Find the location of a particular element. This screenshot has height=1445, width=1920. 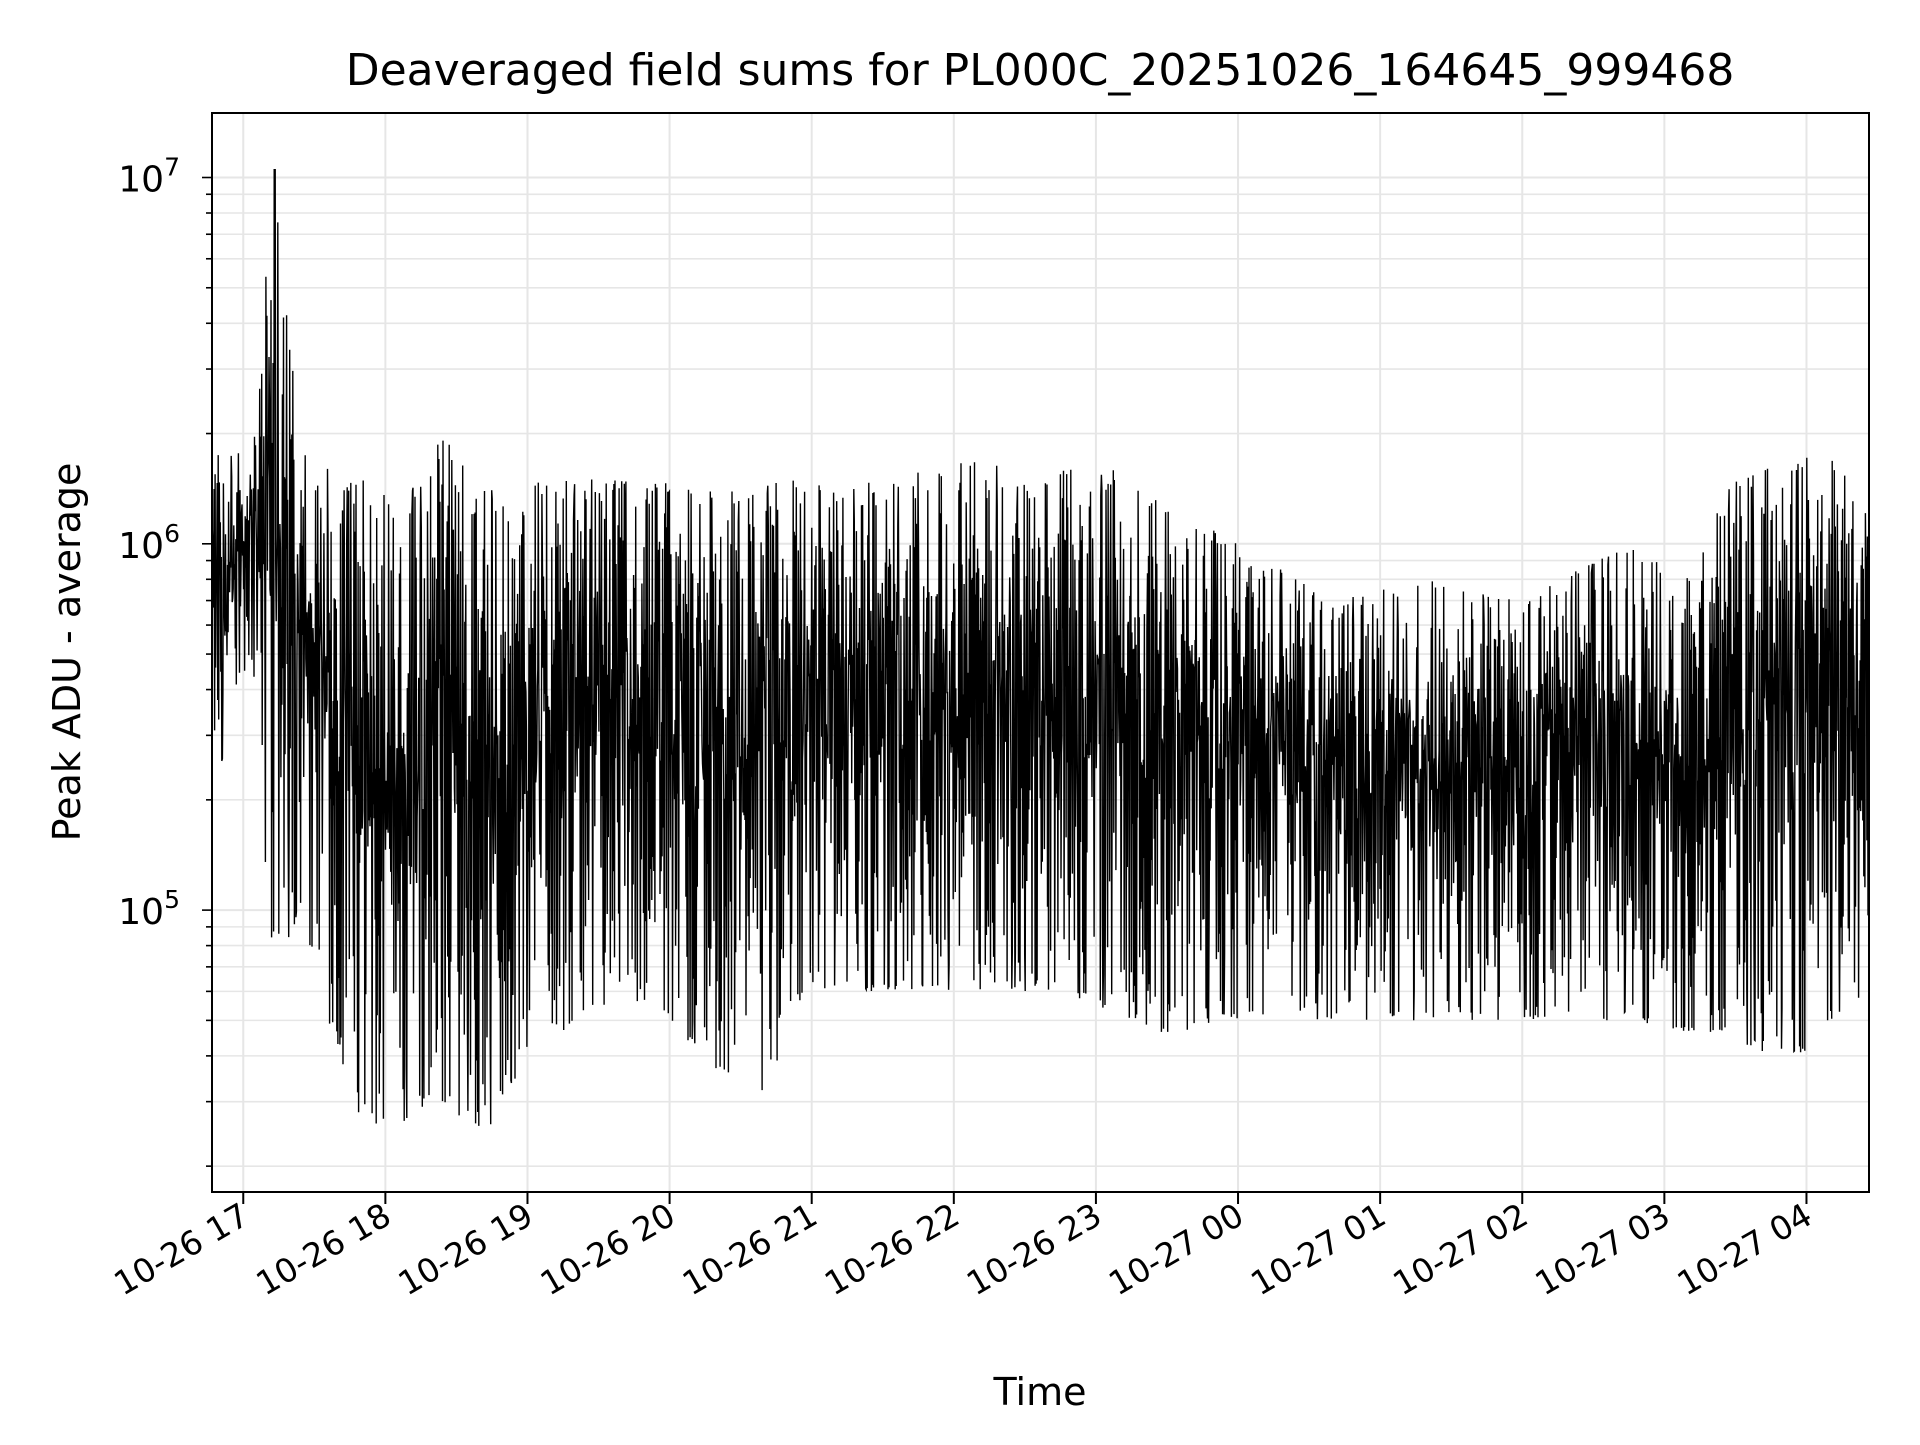

y-tick-exponent: 7 is located at coordinates (172, 167).